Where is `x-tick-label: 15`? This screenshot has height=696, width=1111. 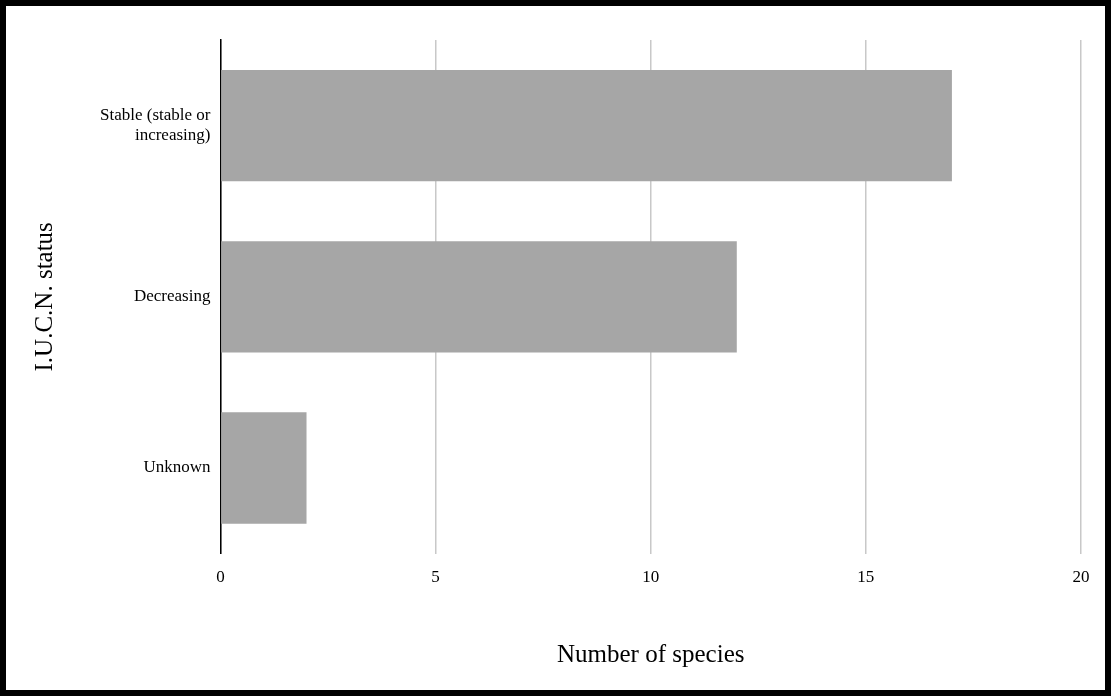 x-tick-label: 15 is located at coordinates (866, 577).